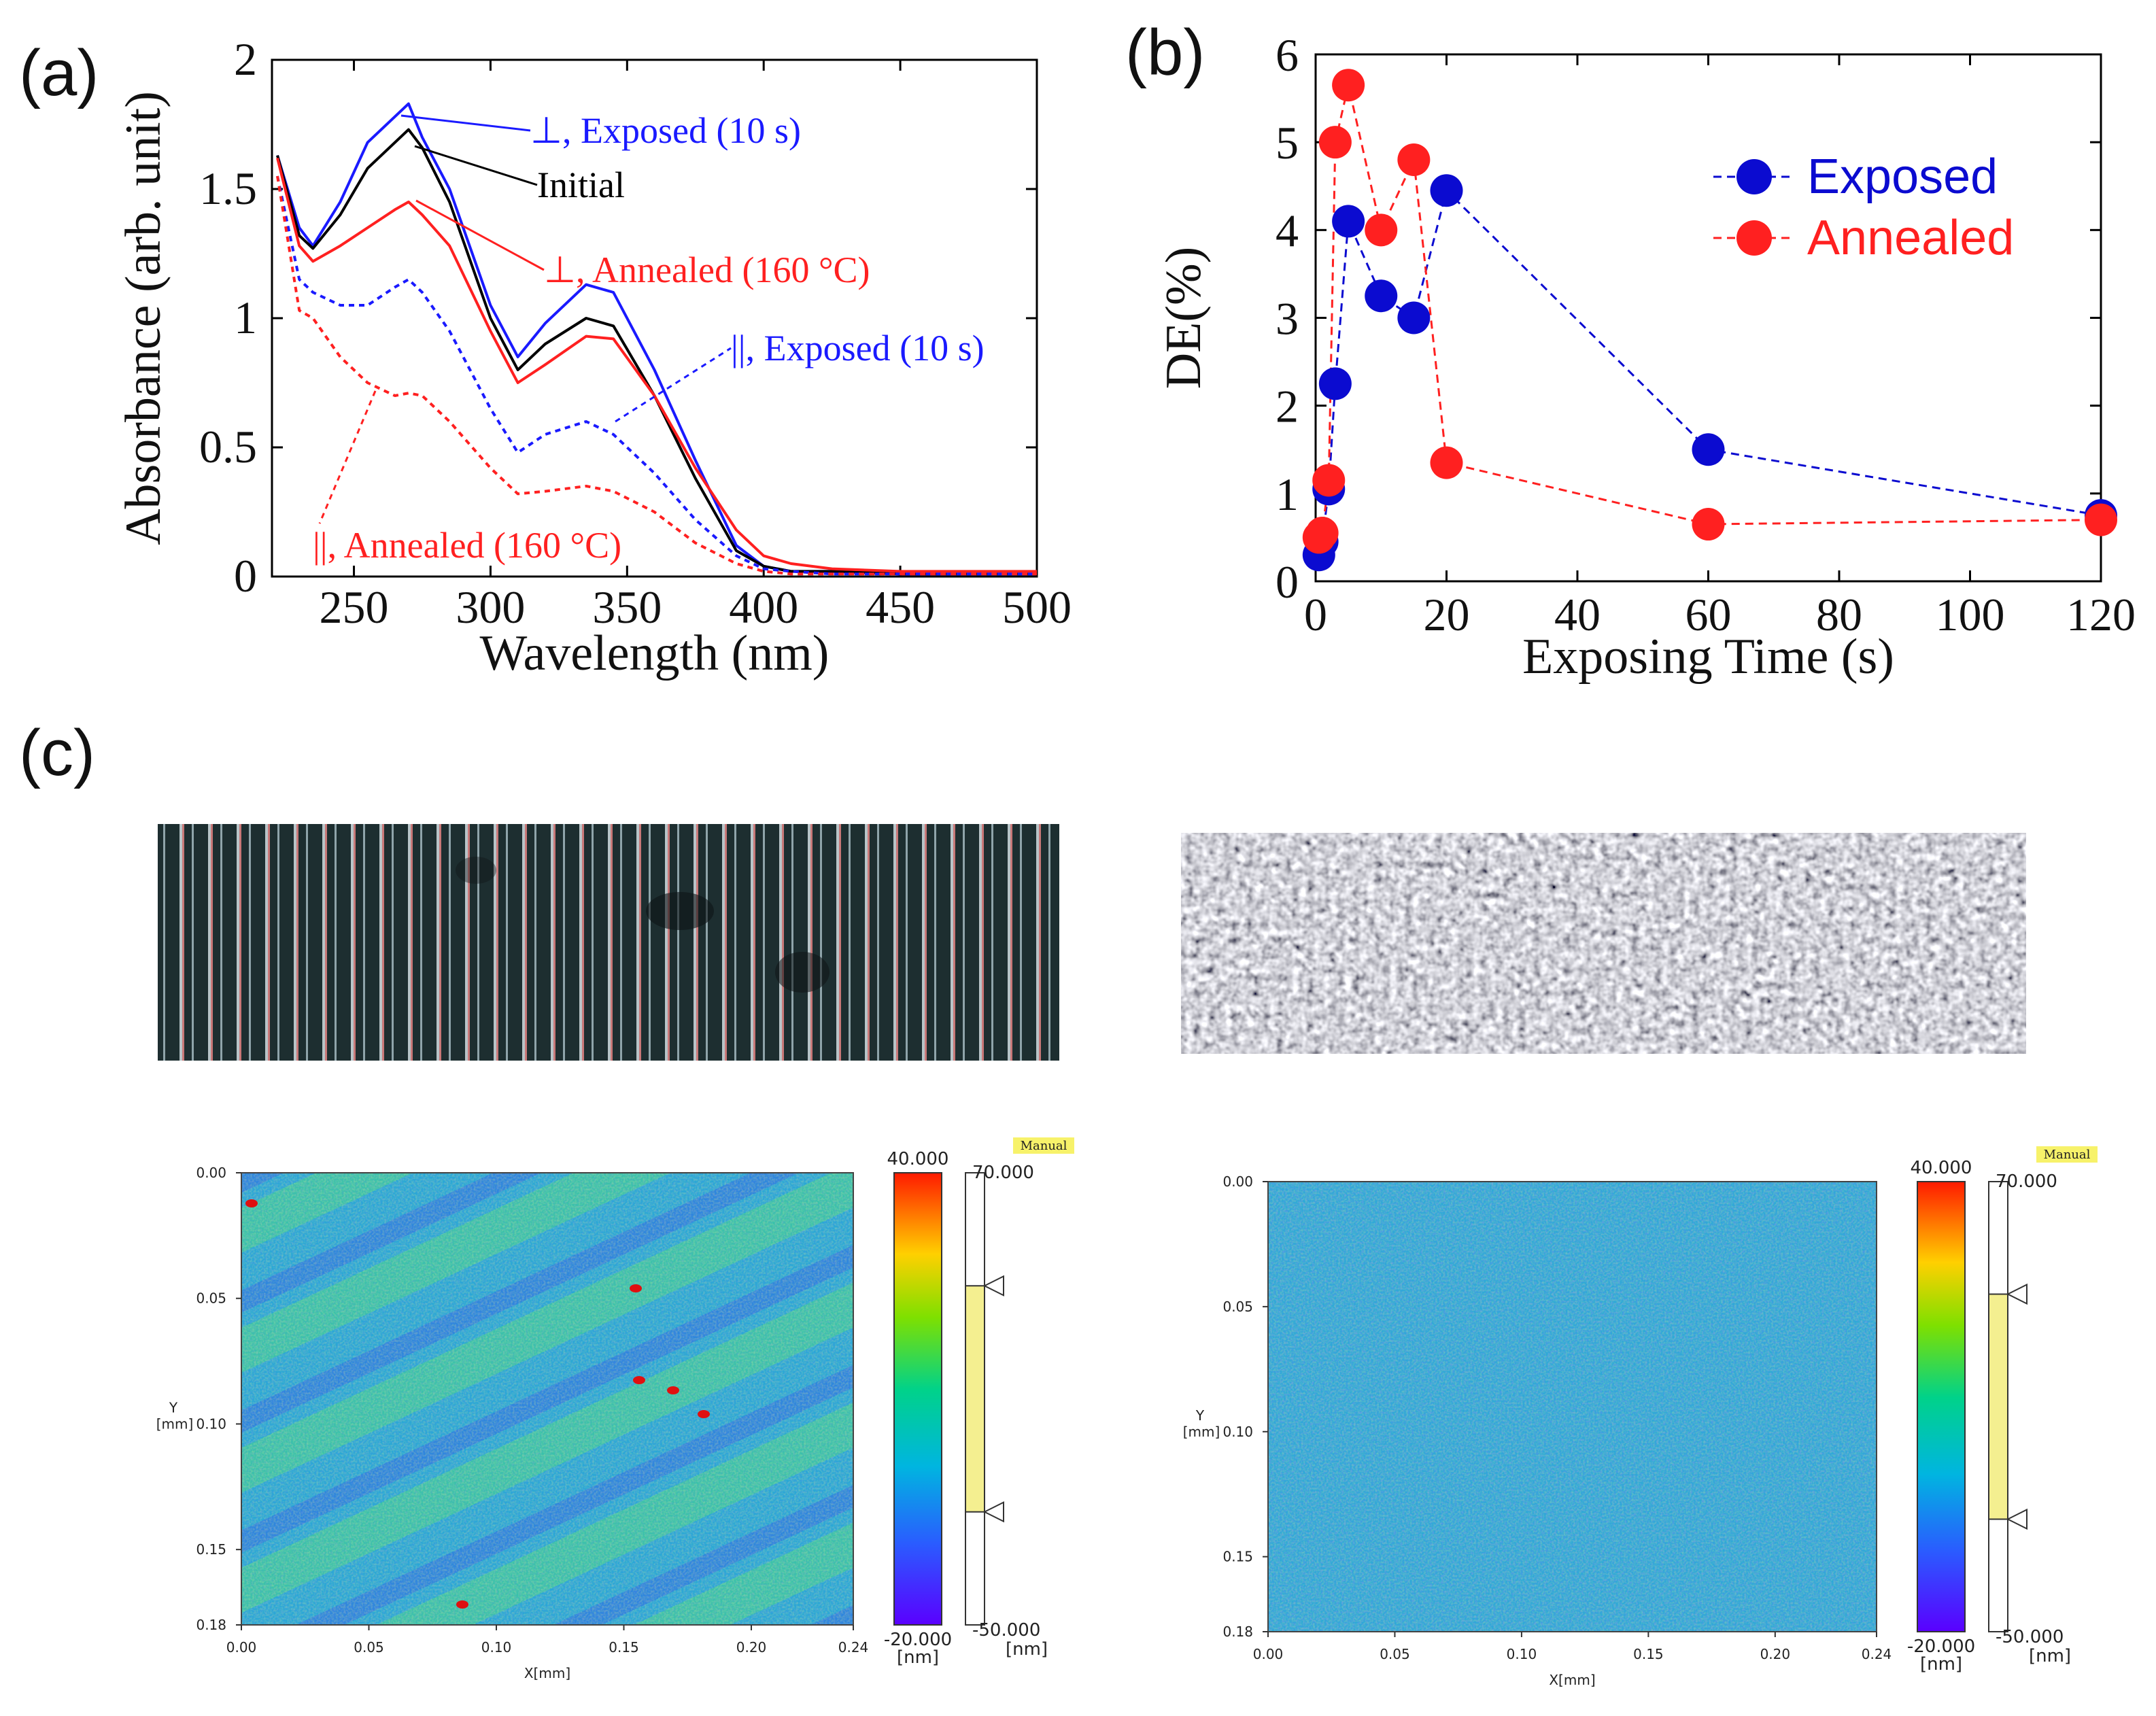 The image size is (2156, 1716). What do you see at coordinates (581, 185) in the screenshot?
I see `annotation-label: Initial` at bounding box center [581, 185].